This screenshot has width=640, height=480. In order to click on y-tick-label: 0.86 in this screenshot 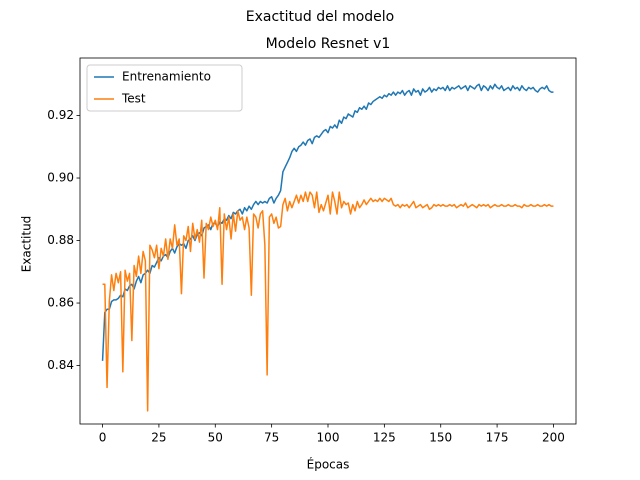, I will do `click(60, 303)`.